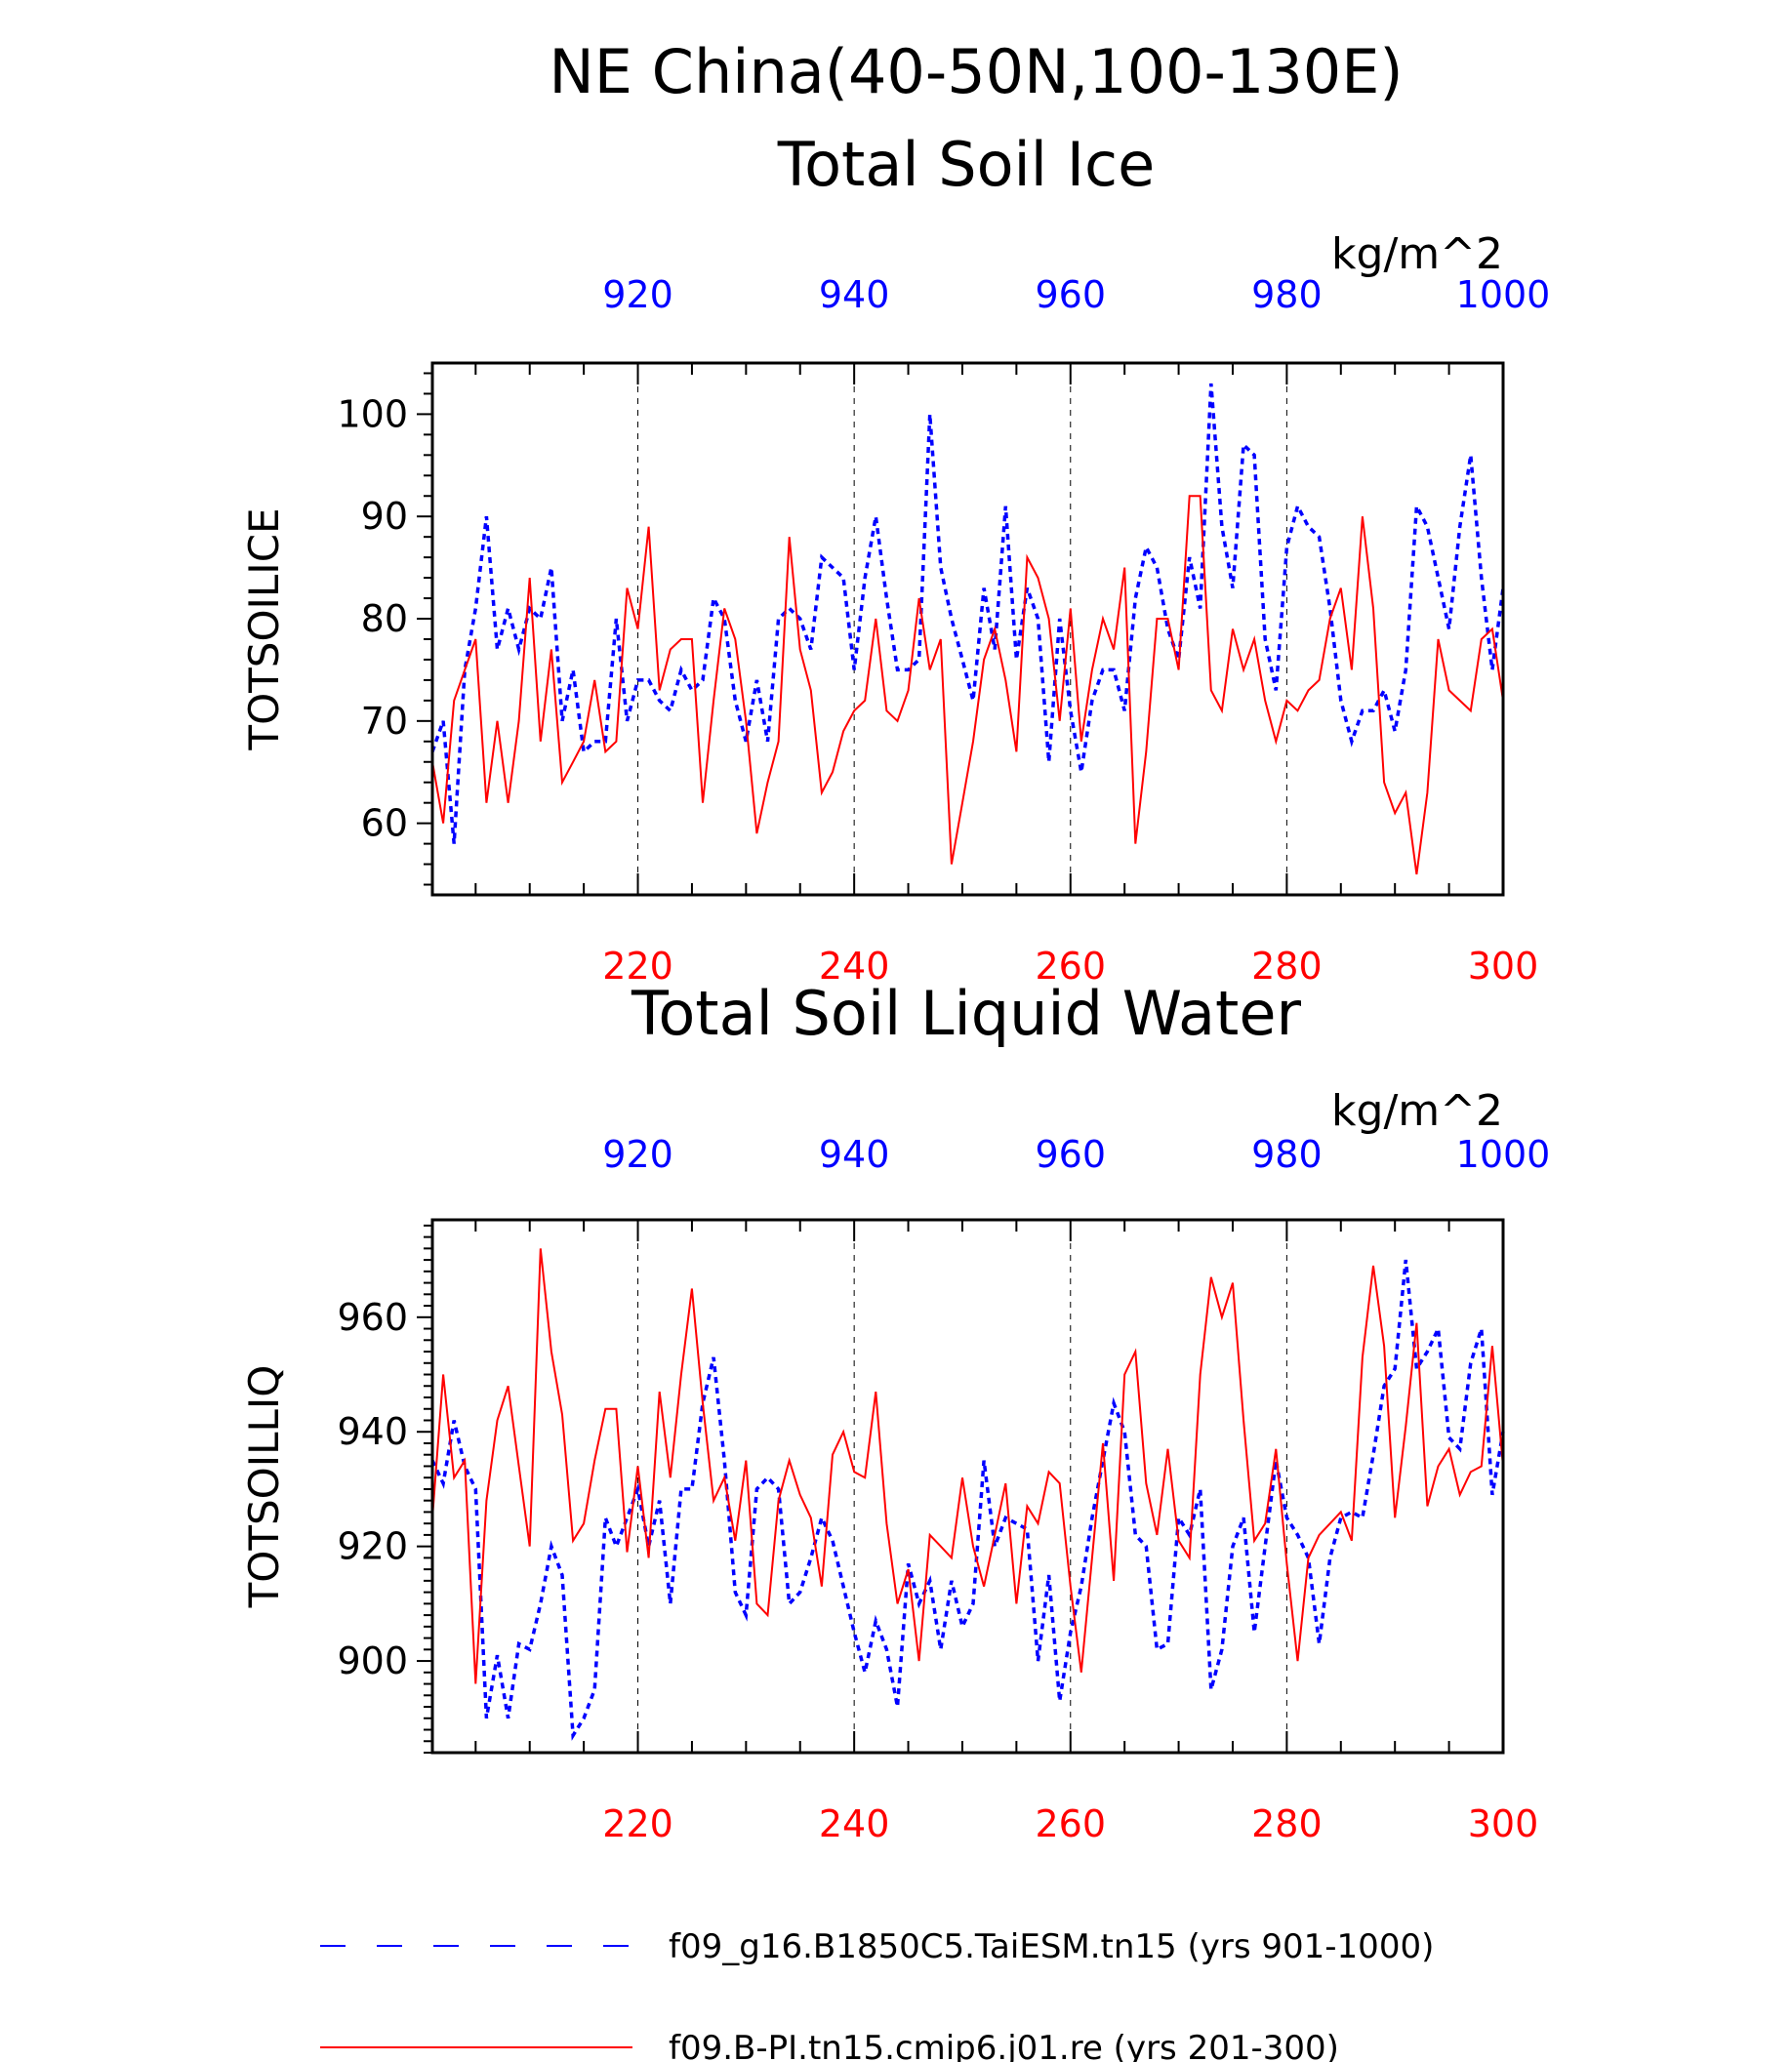  Describe the element at coordinates (384, 823) in the screenshot. I see `y-tick-label: 60` at that location.